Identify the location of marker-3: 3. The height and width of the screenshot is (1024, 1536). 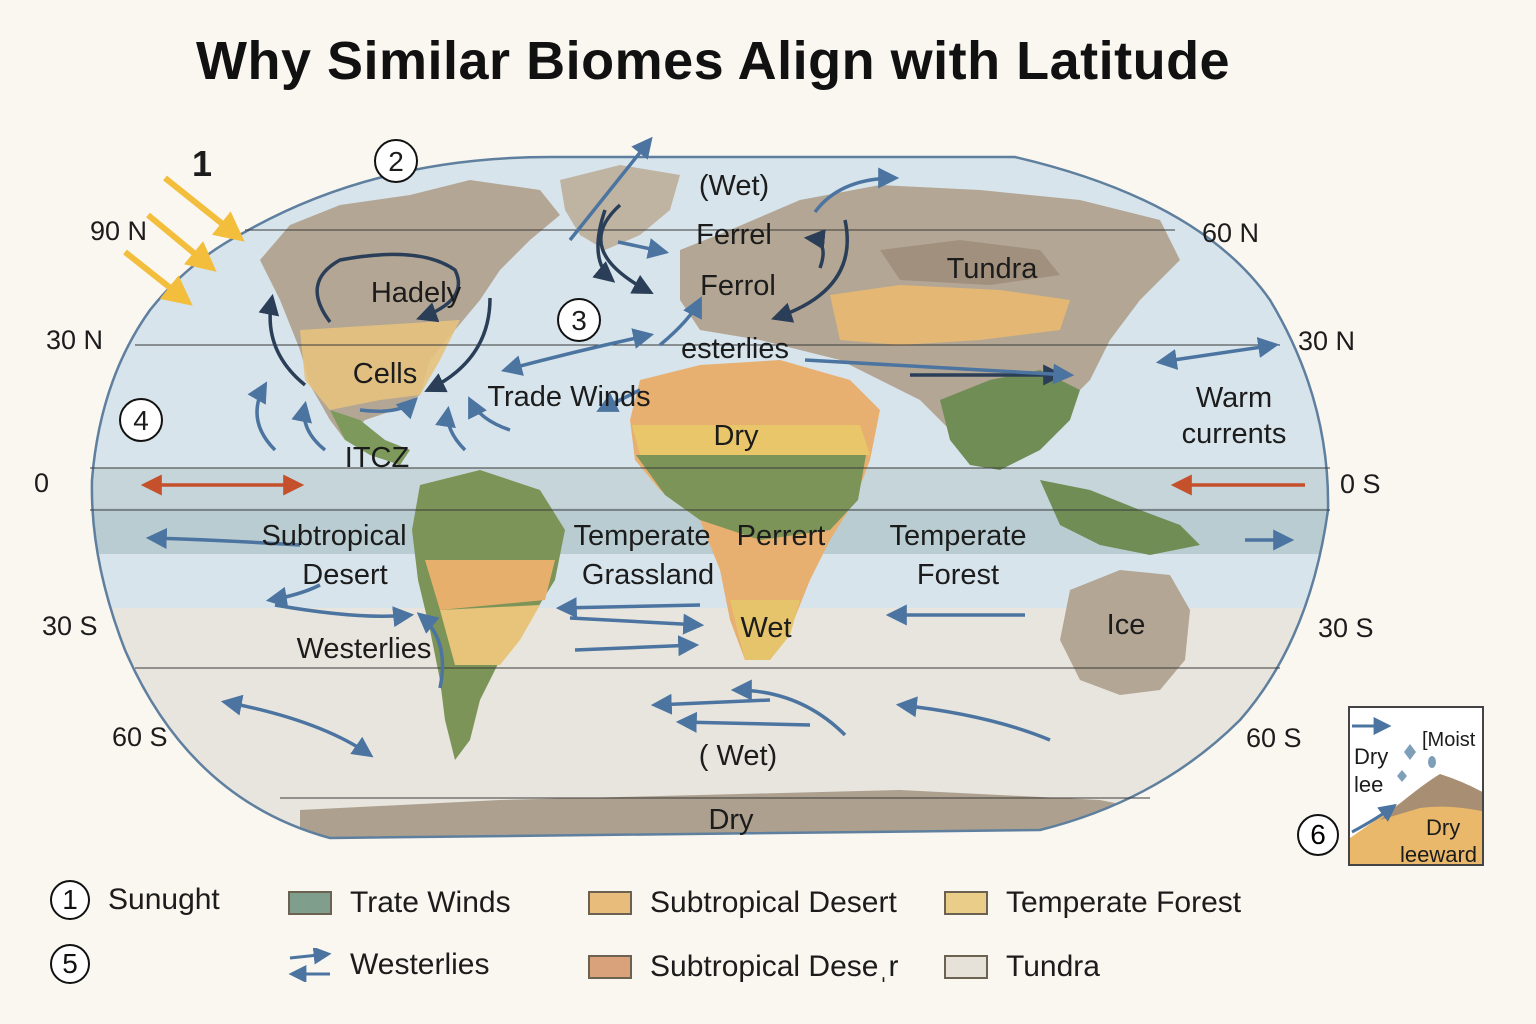
(579, 320).